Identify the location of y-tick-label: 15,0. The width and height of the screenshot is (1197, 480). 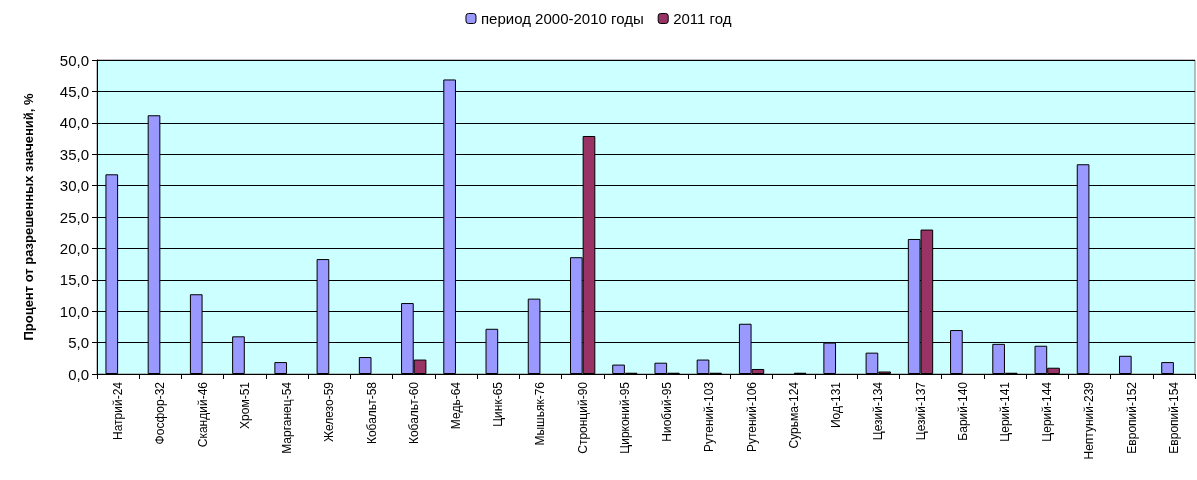
(74, 280).